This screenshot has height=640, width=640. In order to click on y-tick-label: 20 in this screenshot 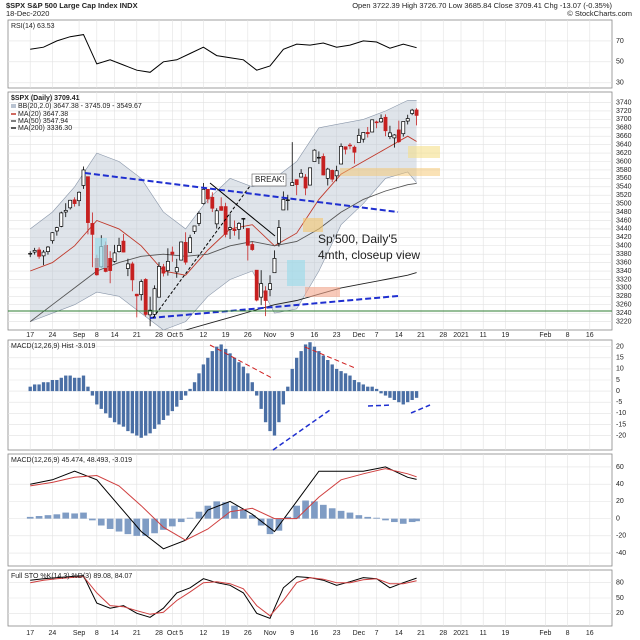, I will do `click(620, 613)`.